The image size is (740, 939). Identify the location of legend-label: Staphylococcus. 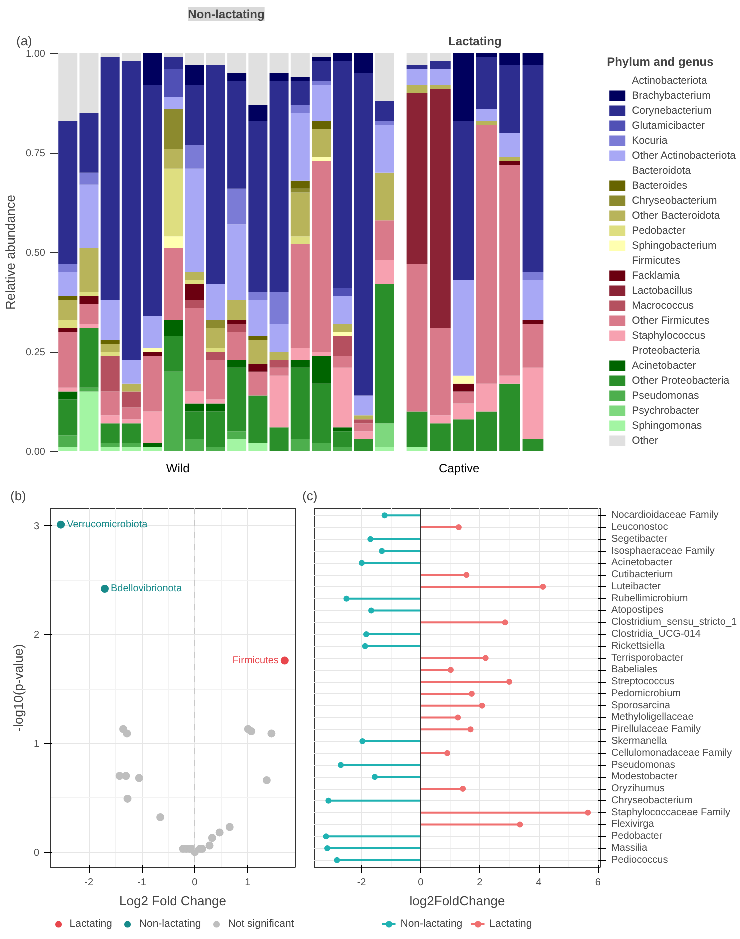
(669, 335).